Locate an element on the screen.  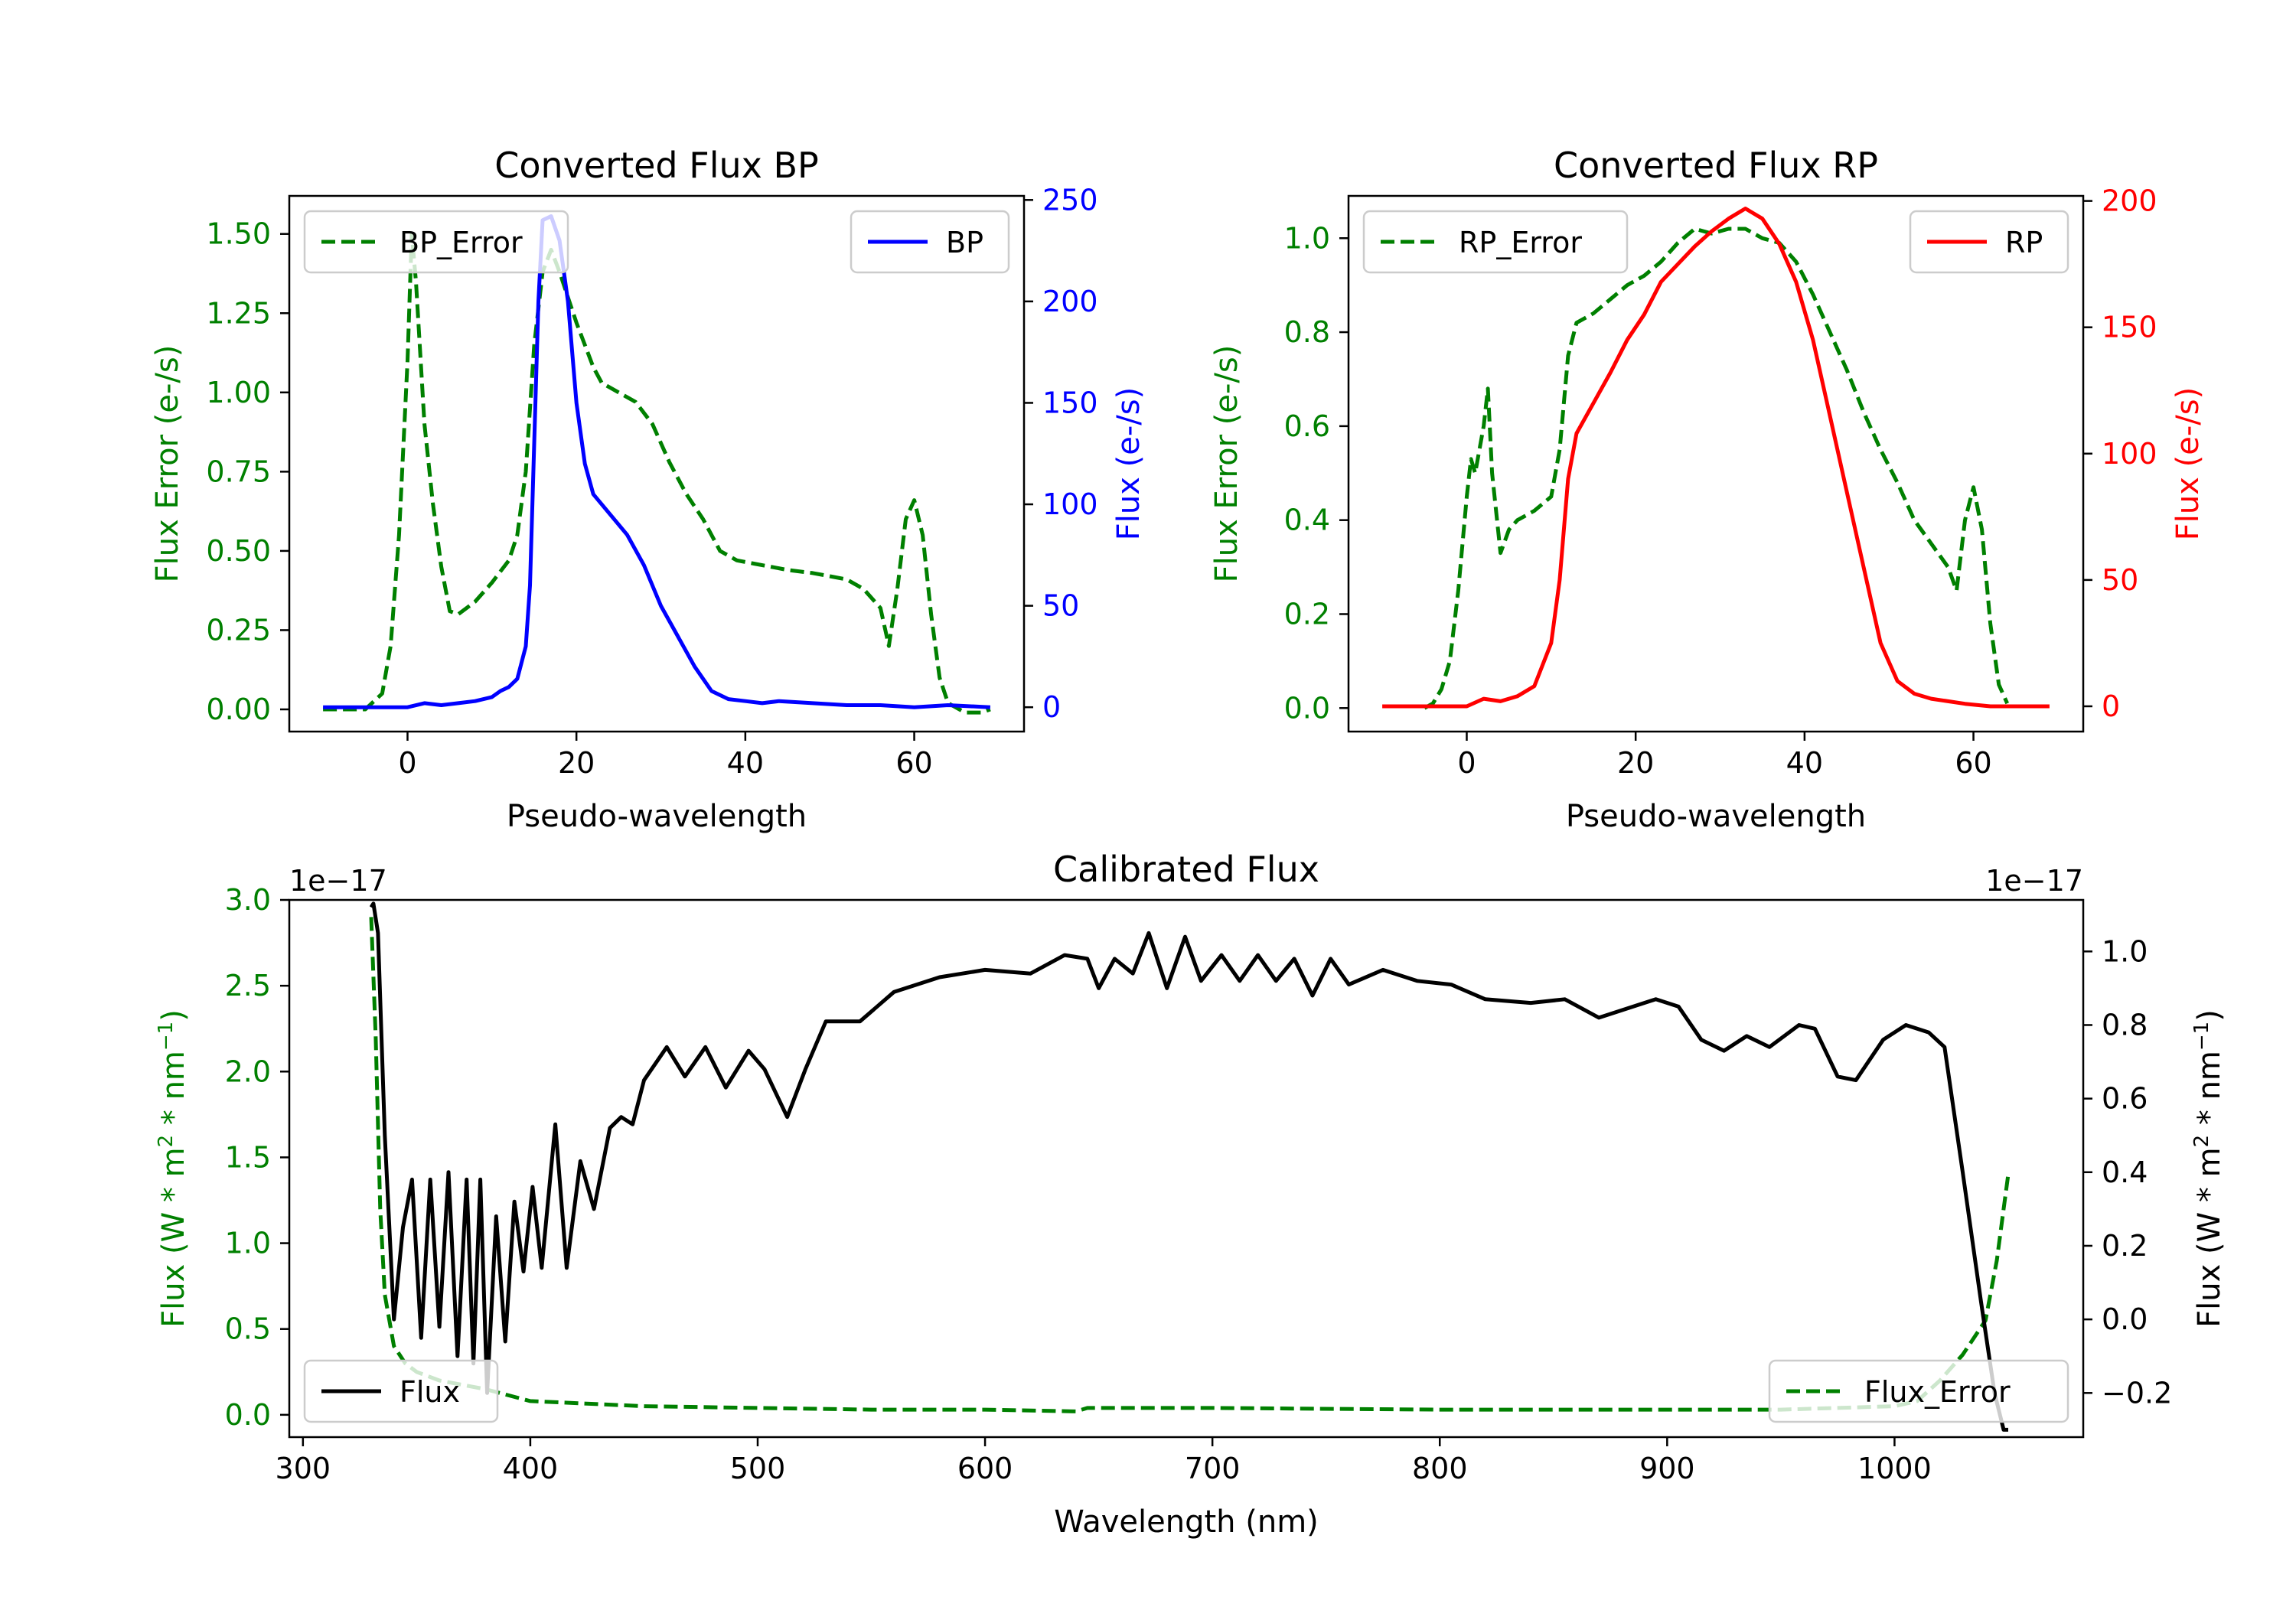
right-y-tick-label: 0.4 is located at coordinates (2125, 1173).